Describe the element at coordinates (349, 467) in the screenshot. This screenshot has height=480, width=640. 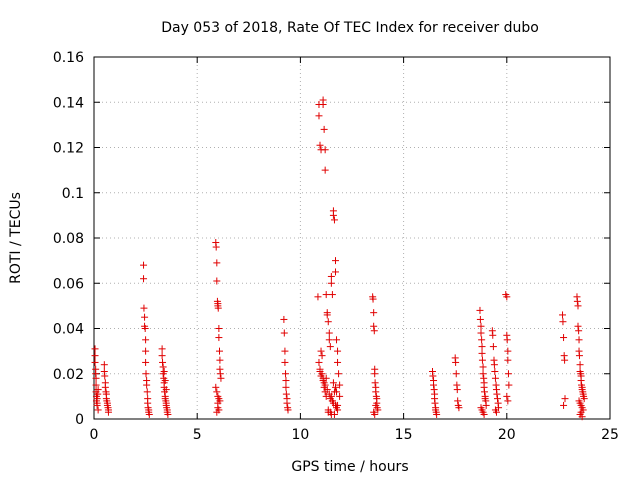
I see `x-axis-label: GPS time / hours` at that location.